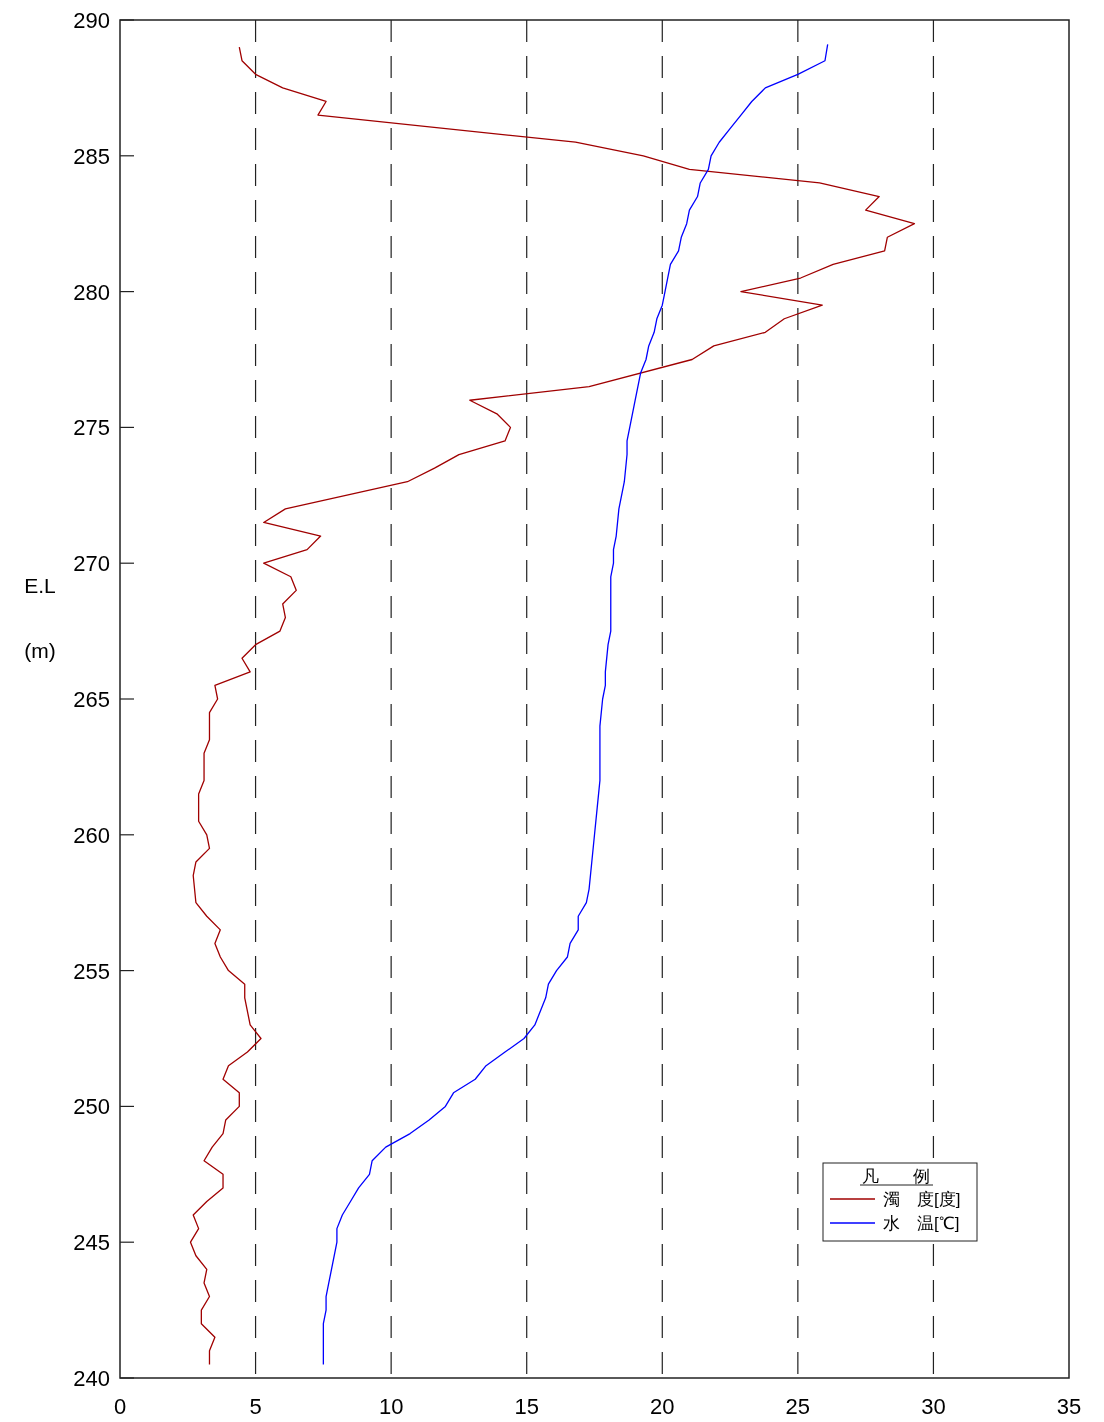  I want to click on y-tick-label: 255, so click(91, 971).